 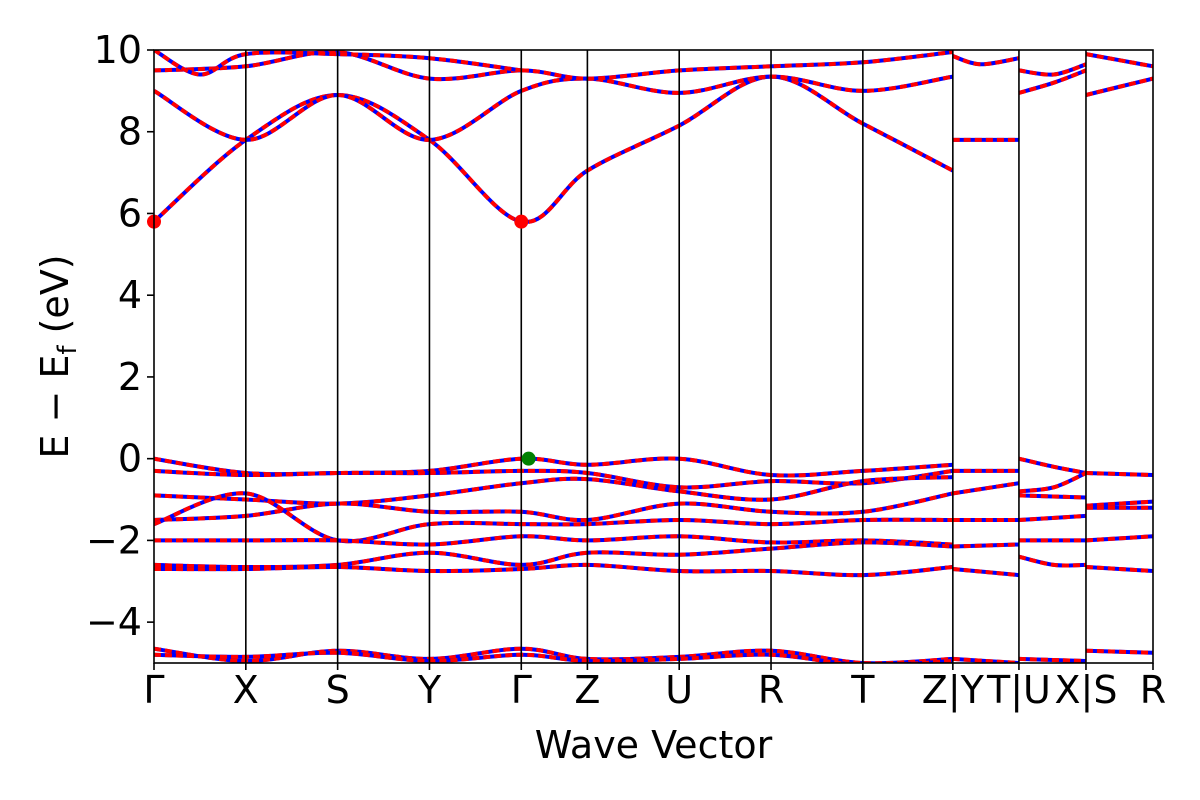 What do you see at coordinates (120, 336) in the screenshot?
I see `y-ticks: −4 −2 0 2 4 6 8 10` at bounding box center [120, 336].